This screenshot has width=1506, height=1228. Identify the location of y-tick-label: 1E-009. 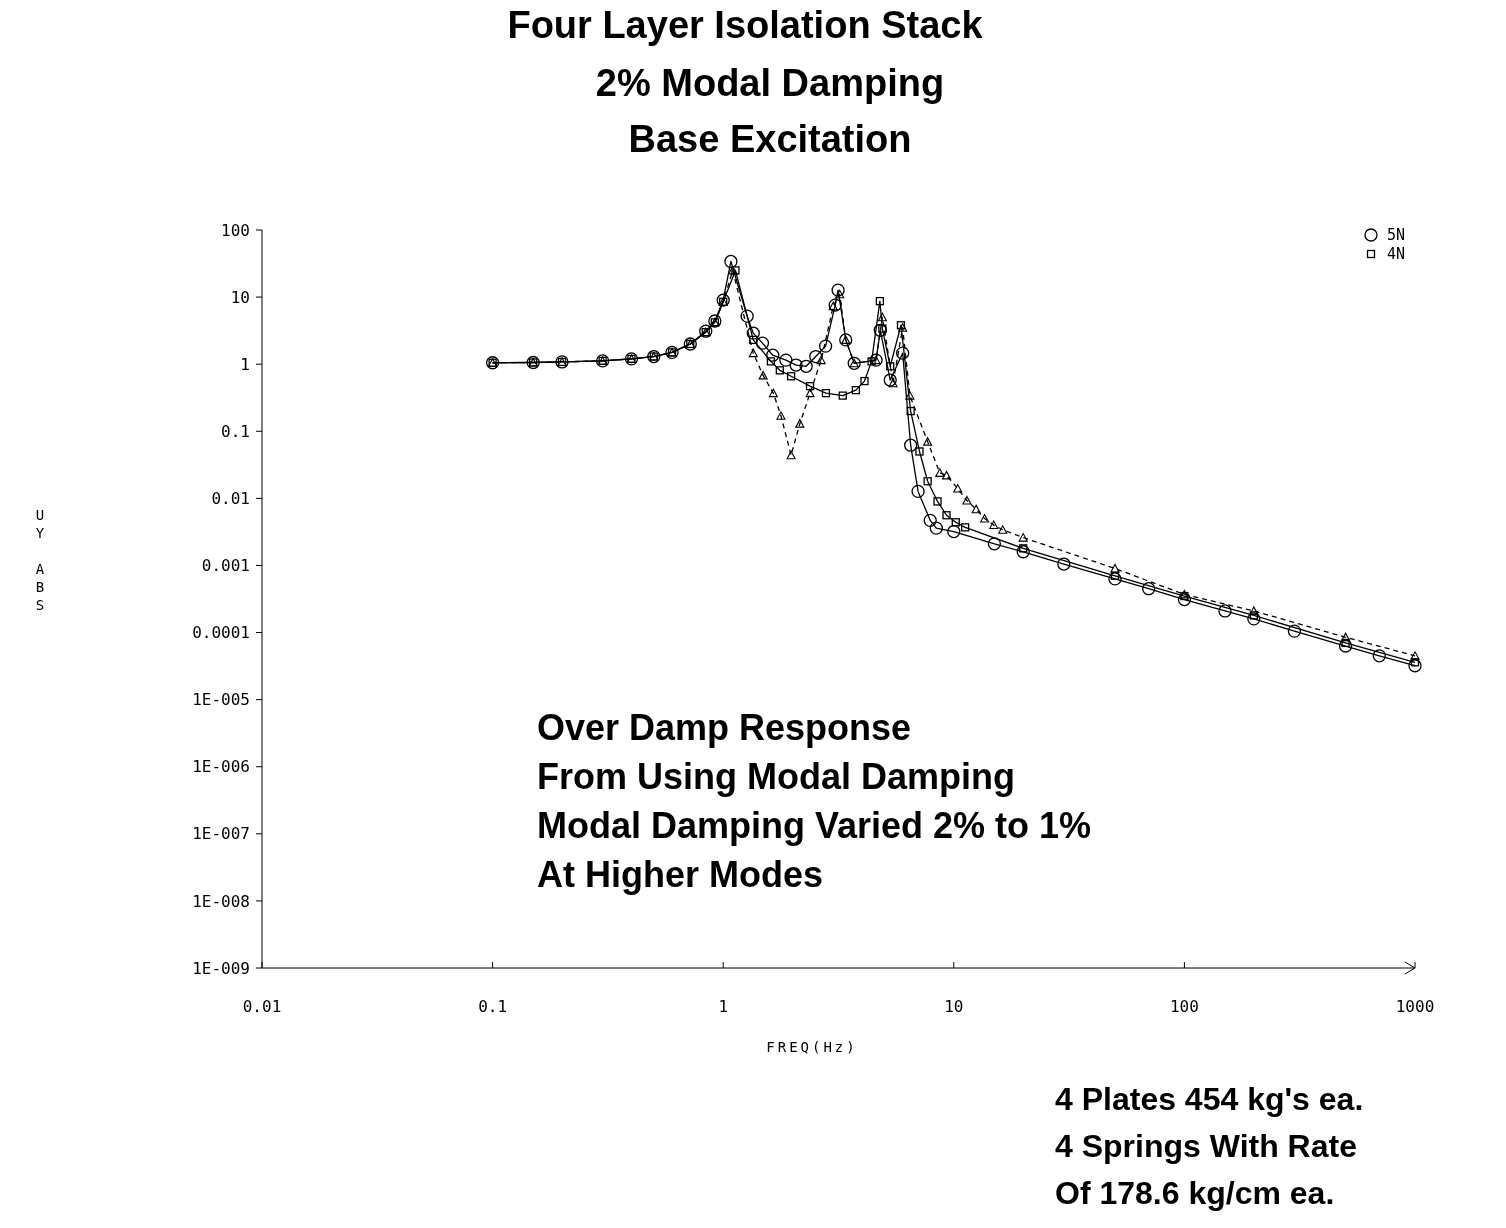
(221, 968).